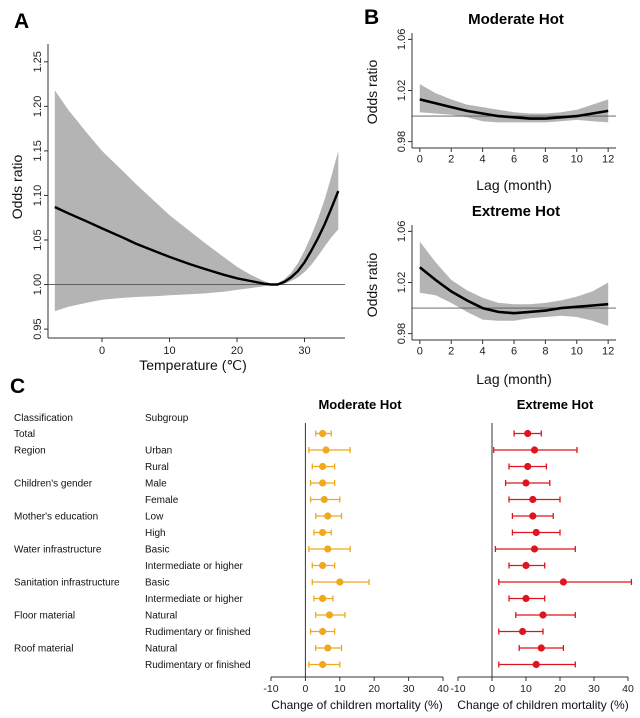  Describe the element at coordinates (17, 186) in the screenshot. I see `panel-a-ylabel: Odds ratio` at that location.